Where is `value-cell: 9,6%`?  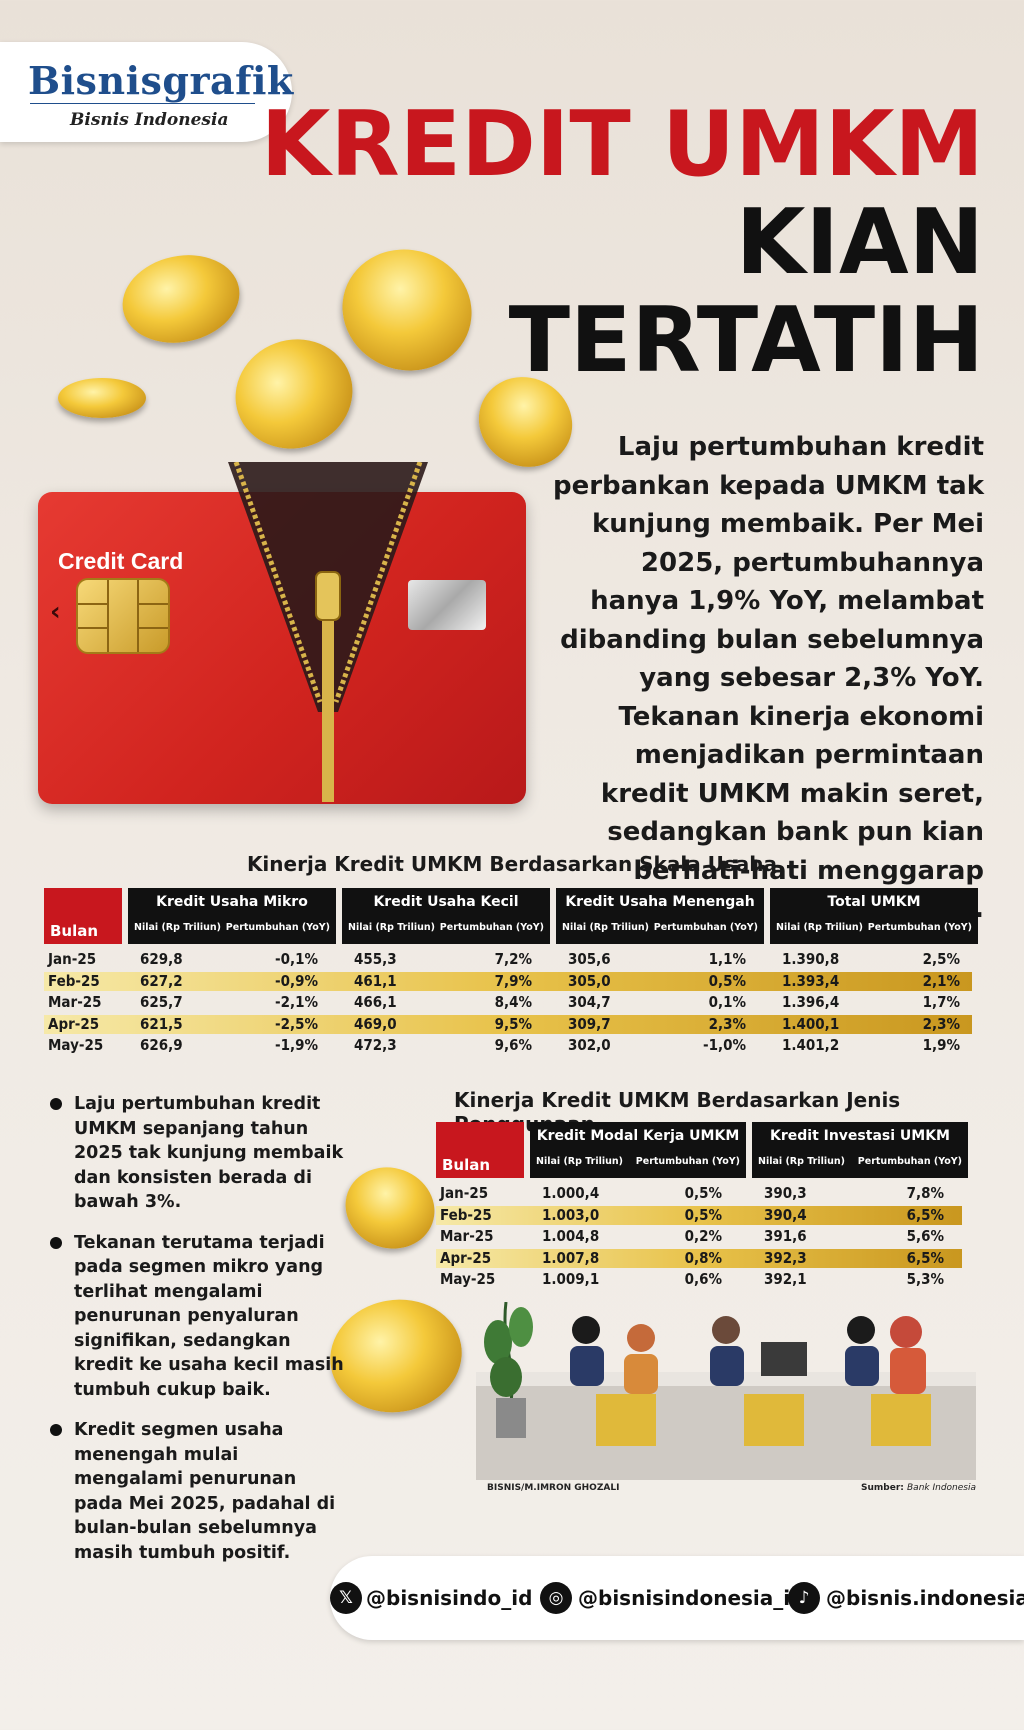 value-cell: 9,6% is located at coordinates (513, 1045).